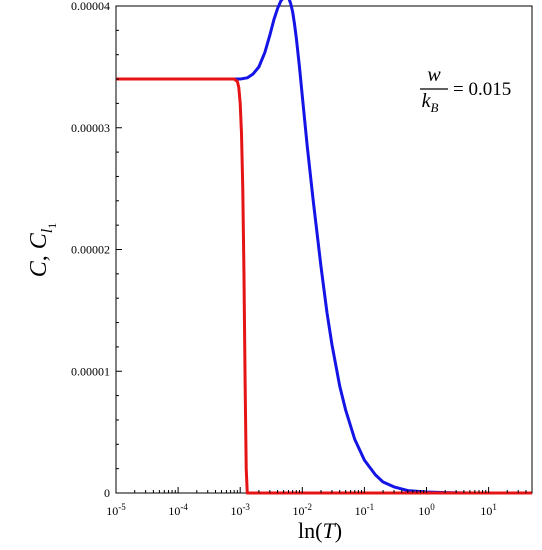 The image size is (542, 550). Describe the element at coordinates (306, 530) in the screenshot. I see `x-axis-title-fn: ln` at that location.